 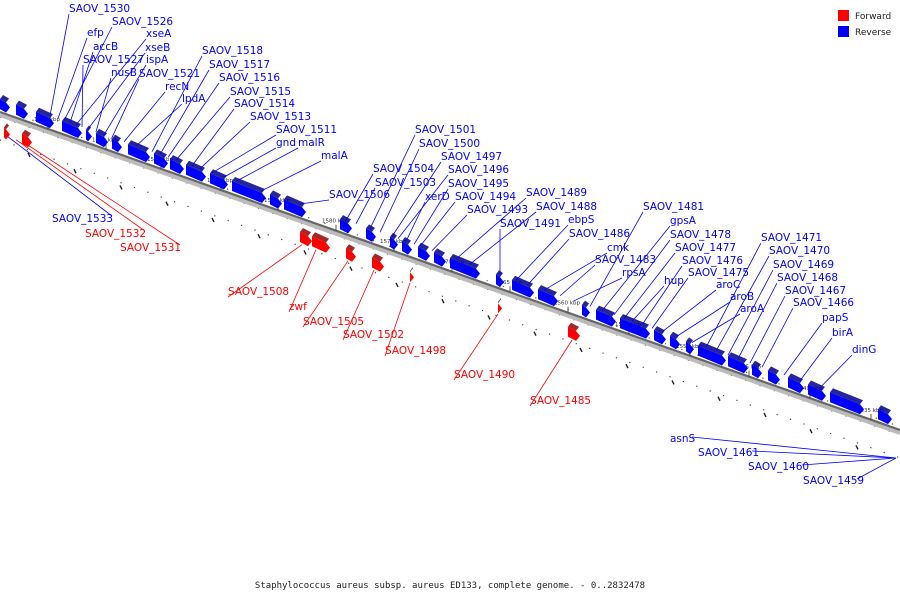 What do you see at coordinates (843, 333) in the screenshot?
I see `gene-label-bira: birA` at bounding box center [843, 333].